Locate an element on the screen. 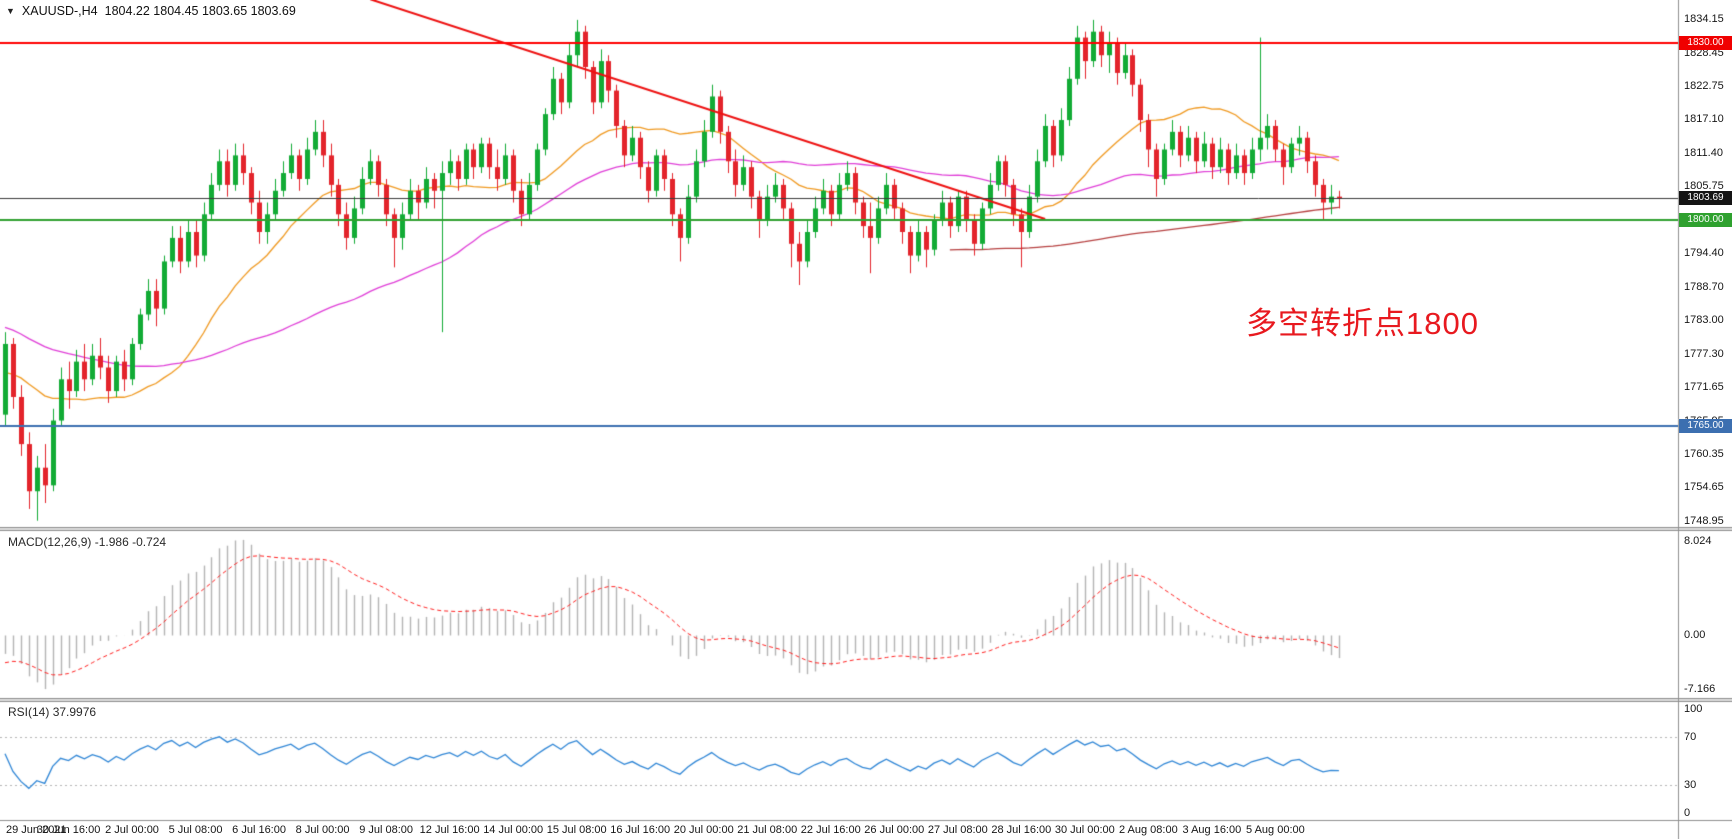 This screenshot has height=839, width=1732. time-axis-label: 27 Jul 08:00 is located at coordinates (957, 830).